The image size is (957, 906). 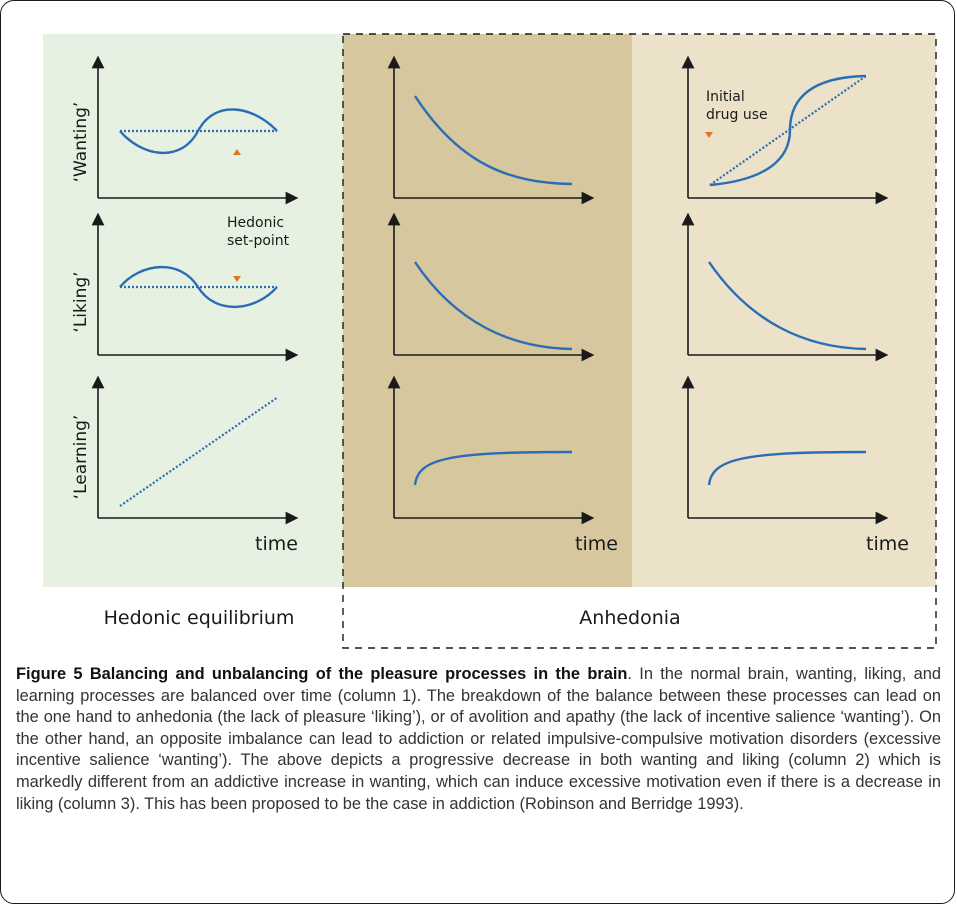 I want to click on col1-liking-curve, so click(x=198, y=287).